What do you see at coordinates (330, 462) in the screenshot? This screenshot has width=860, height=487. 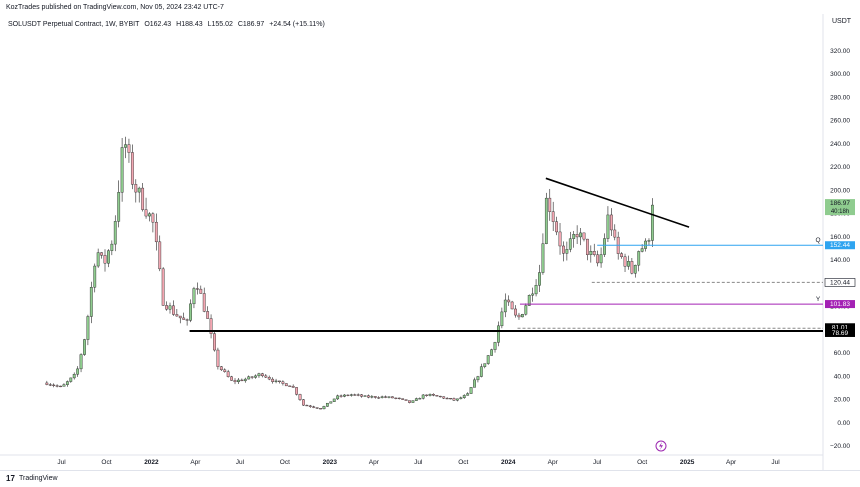 I see `time-tick-label: 2023` at bounding box center [330, 462].